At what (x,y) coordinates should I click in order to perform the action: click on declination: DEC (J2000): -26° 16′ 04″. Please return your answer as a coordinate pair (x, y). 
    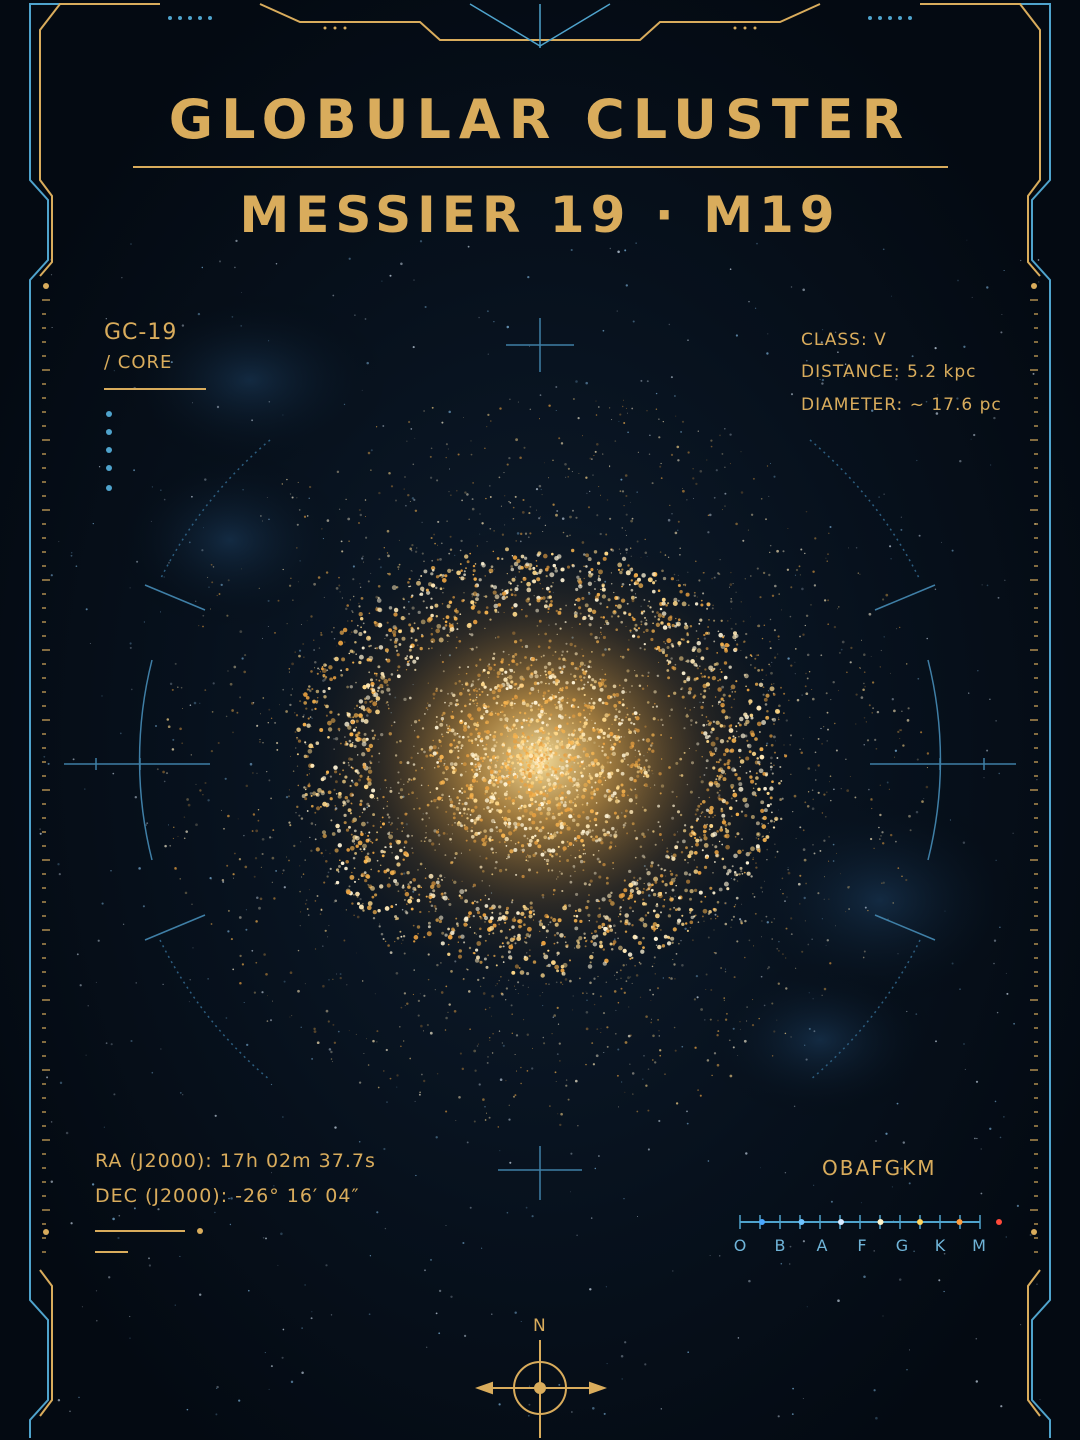
    Looking at the image, I should click on (227, 1196).